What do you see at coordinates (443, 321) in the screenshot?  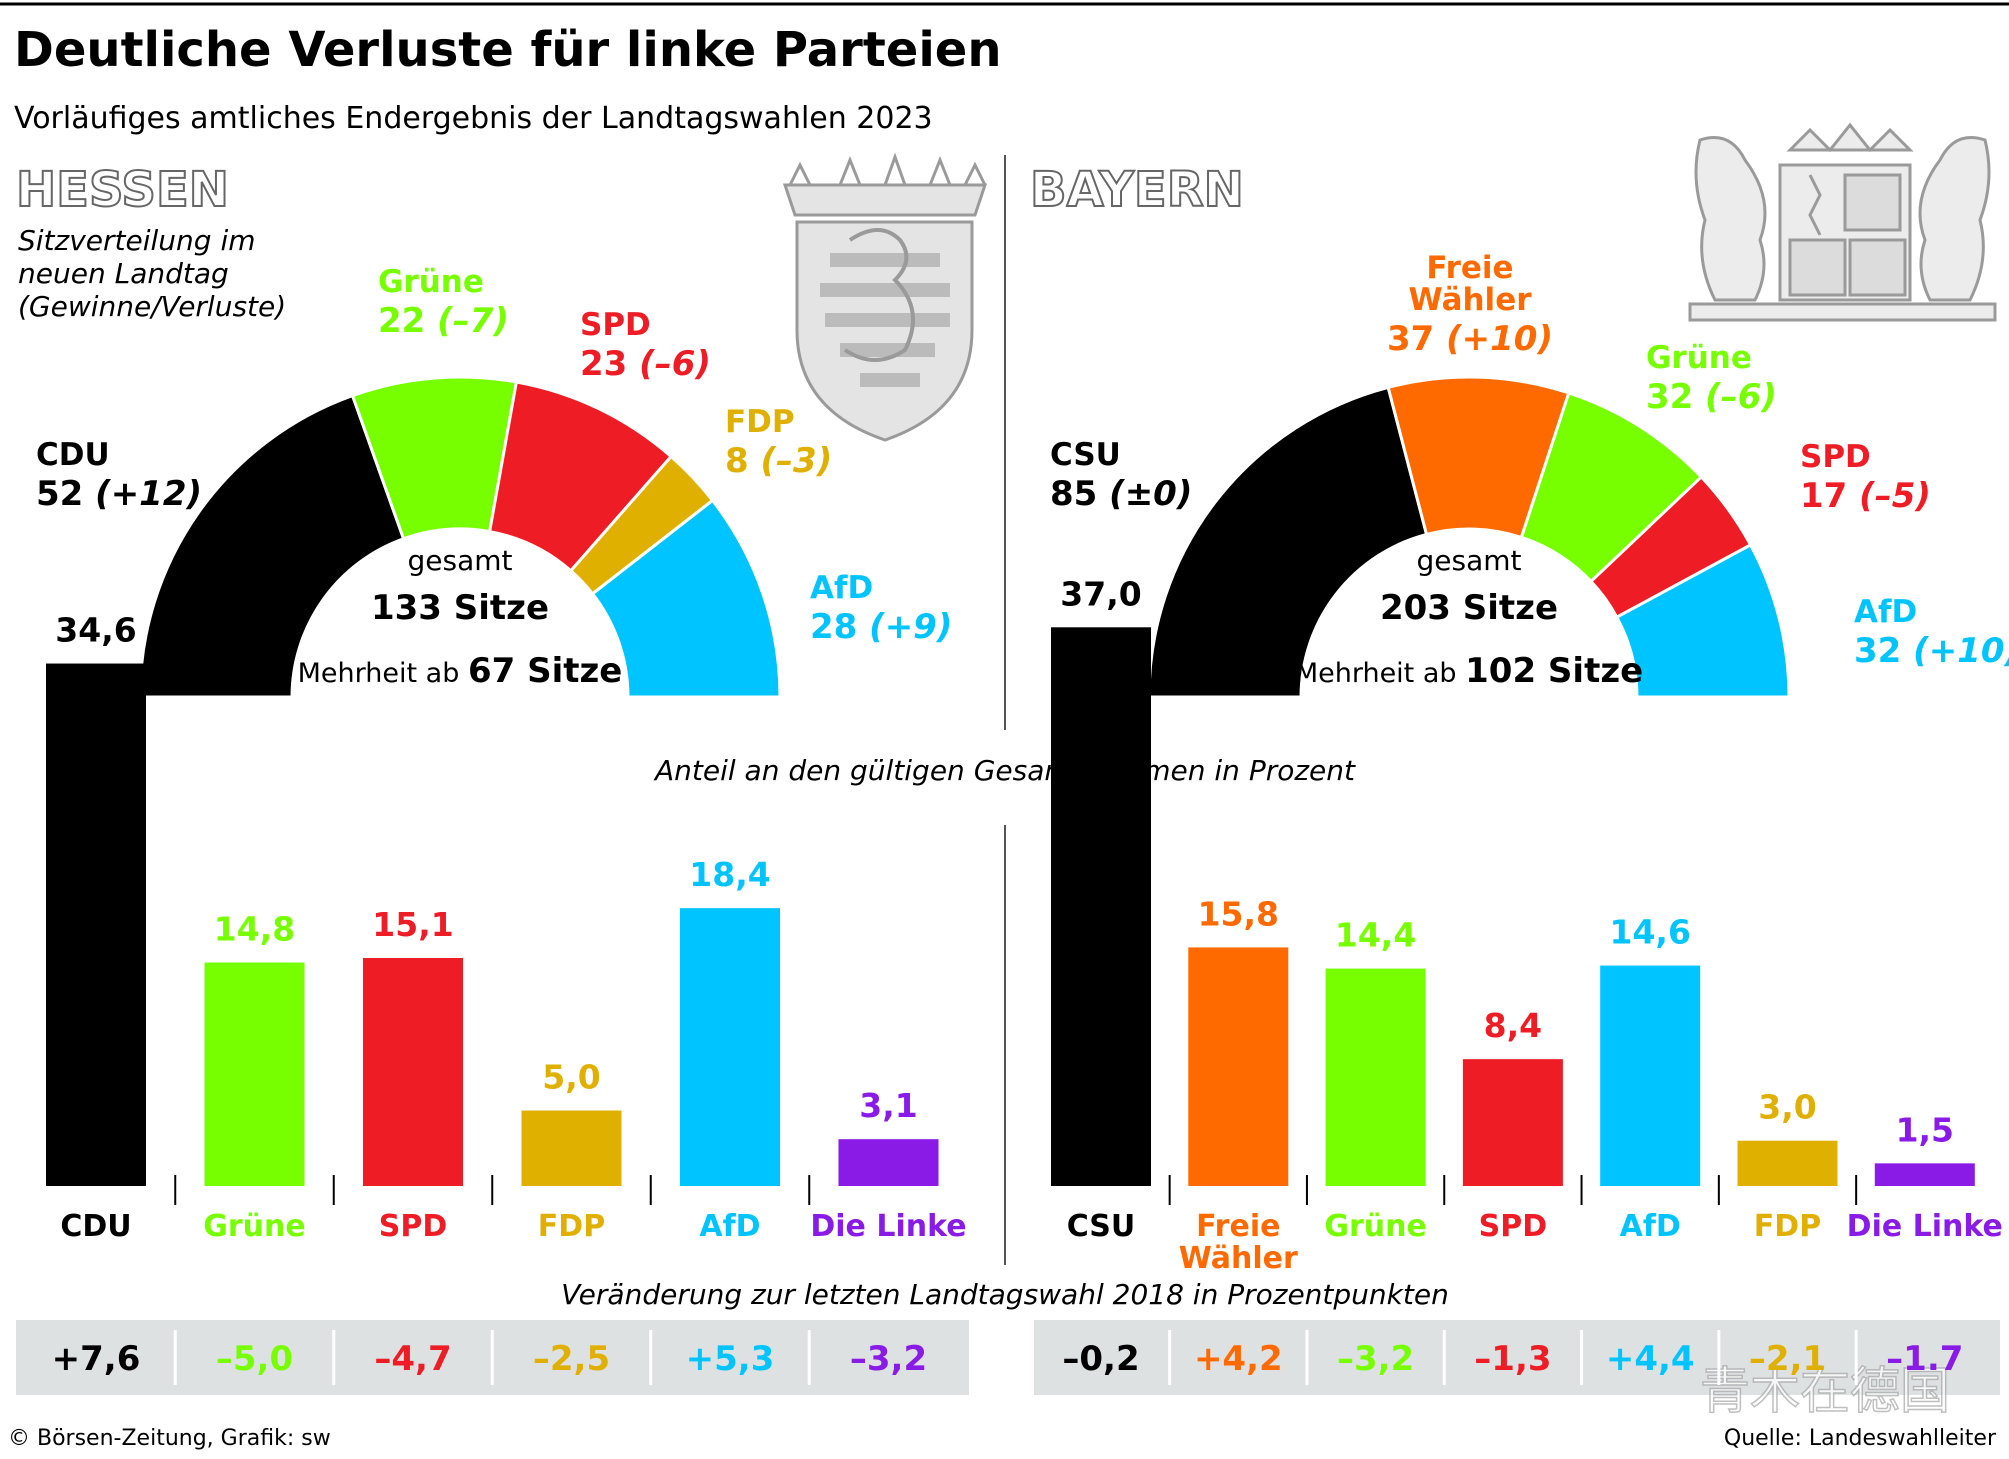 I see `seat-label-value-hessen-gruene: 22 (–7)` at bounding box center [443, 321].